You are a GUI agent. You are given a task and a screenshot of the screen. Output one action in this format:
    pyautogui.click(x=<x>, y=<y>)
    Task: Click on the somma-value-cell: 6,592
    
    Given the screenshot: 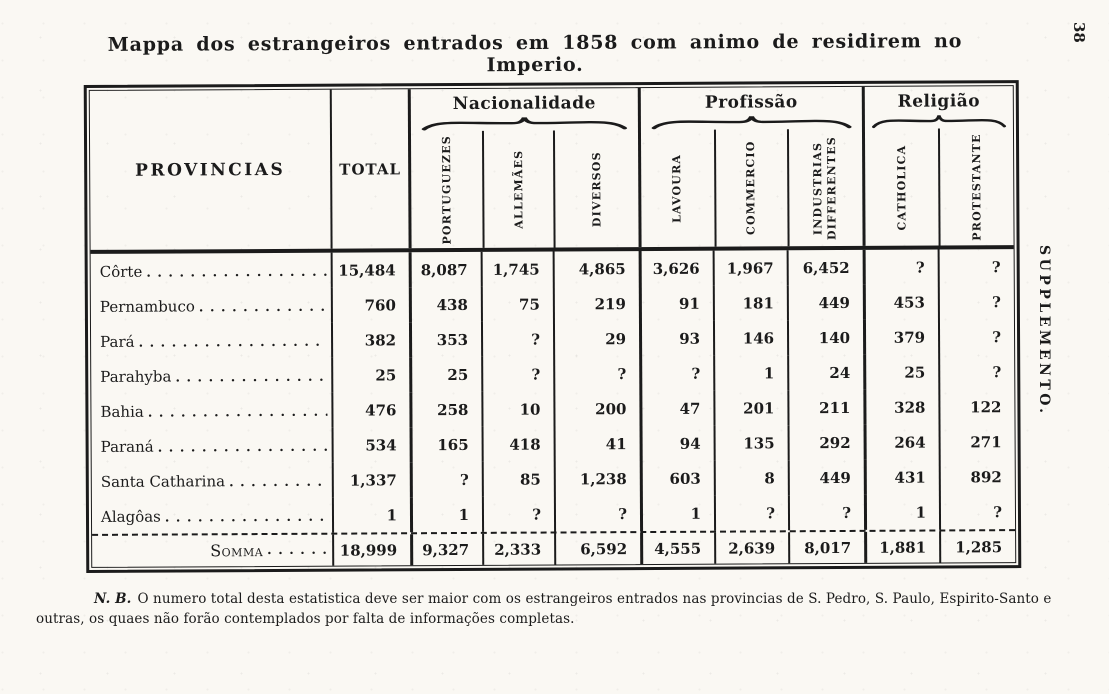 What is the action you would take?
    pyautogui.click(x=597, y=549)
    